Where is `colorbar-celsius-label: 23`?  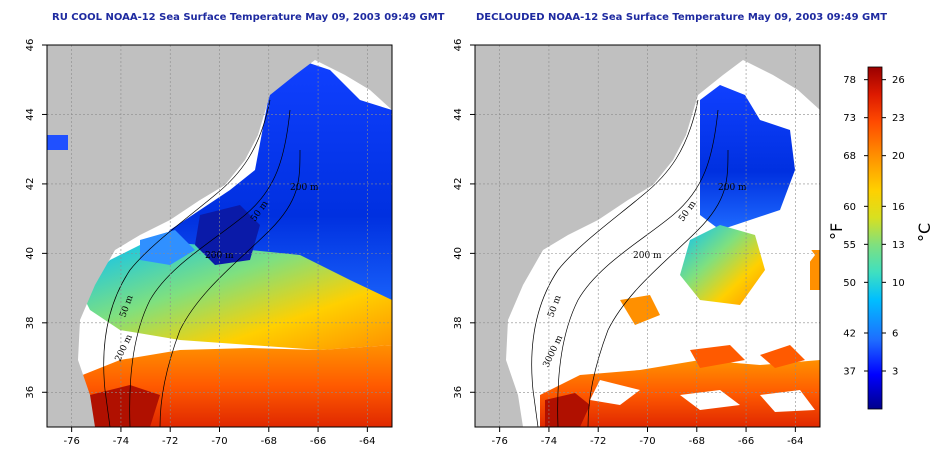
colorbar-celsius-label: 23 is located at coordinates (898, 118).